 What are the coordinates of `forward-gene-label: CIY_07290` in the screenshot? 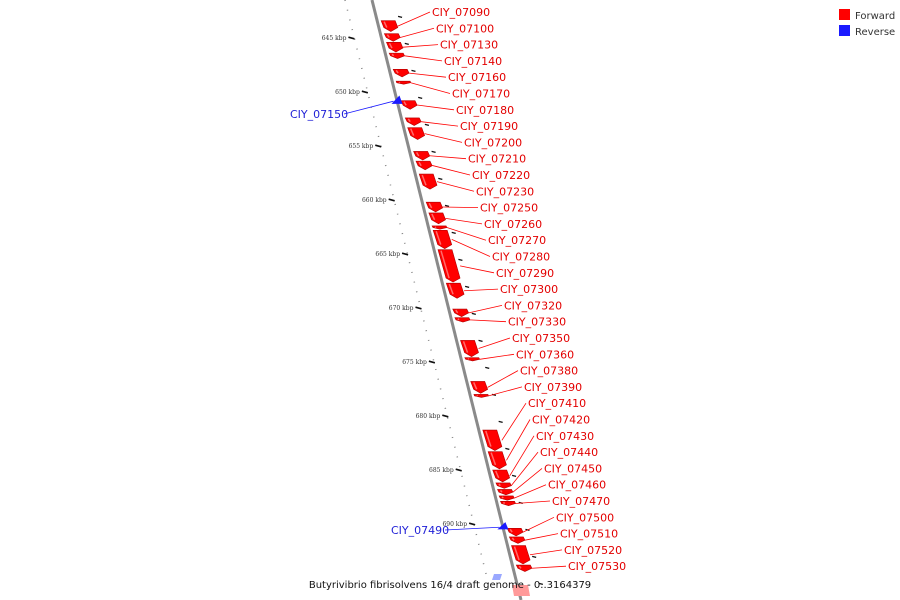 It's located at (525, 273).